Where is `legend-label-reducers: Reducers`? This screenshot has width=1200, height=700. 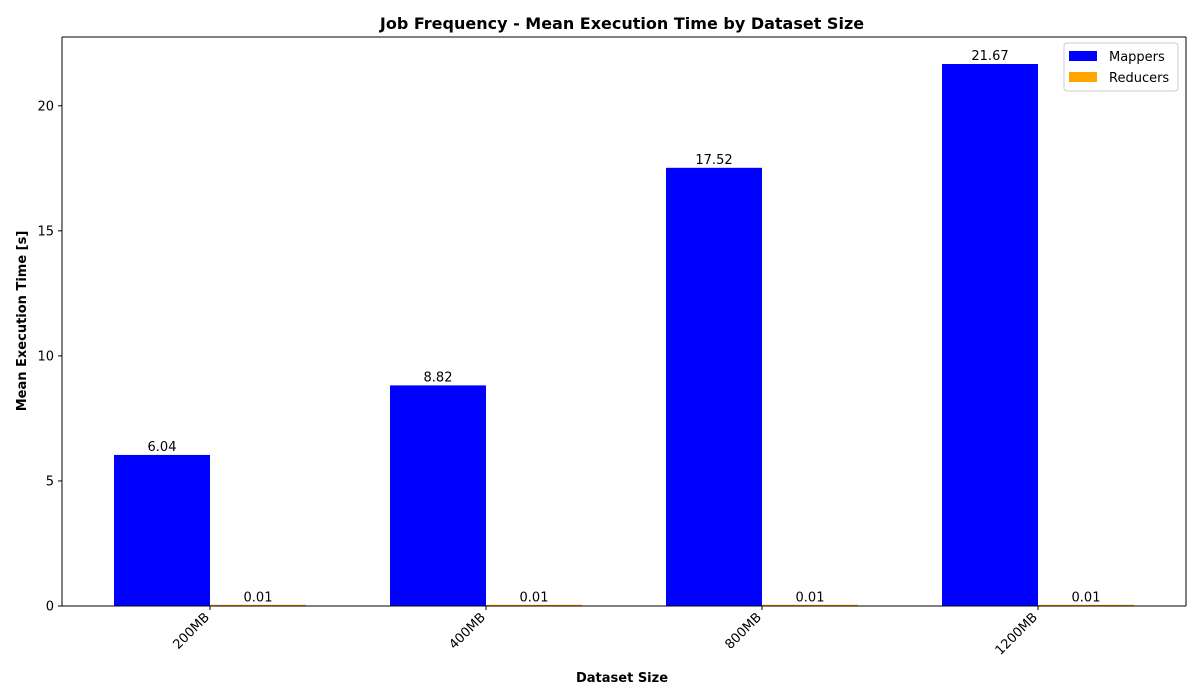
legend-label-reducers: Reducers is located at coordinates (1139, 78).